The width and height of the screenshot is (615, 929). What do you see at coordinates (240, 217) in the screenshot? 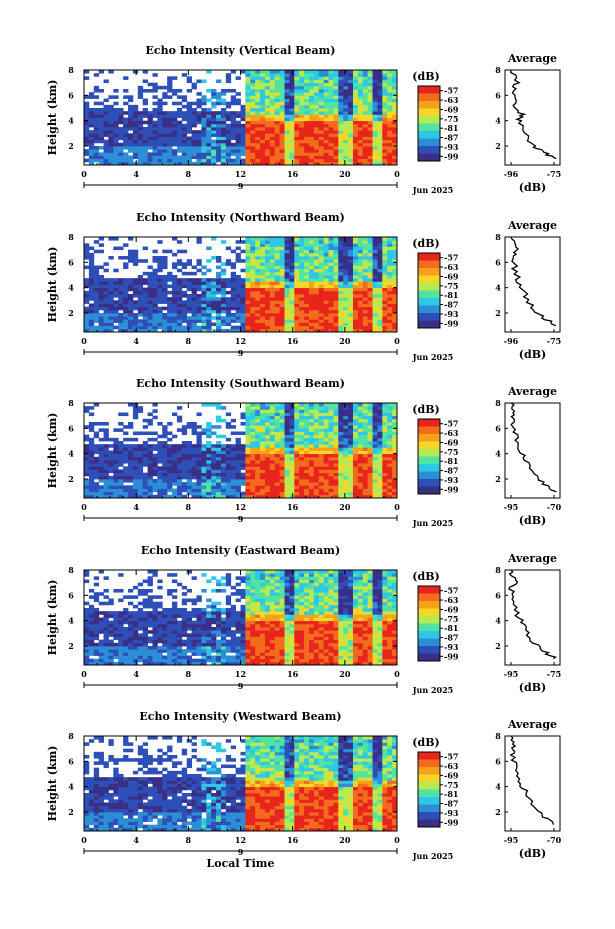
I see `panel-title: Echo Intensity (Northward Beam)` at bounding box center [240, 217].